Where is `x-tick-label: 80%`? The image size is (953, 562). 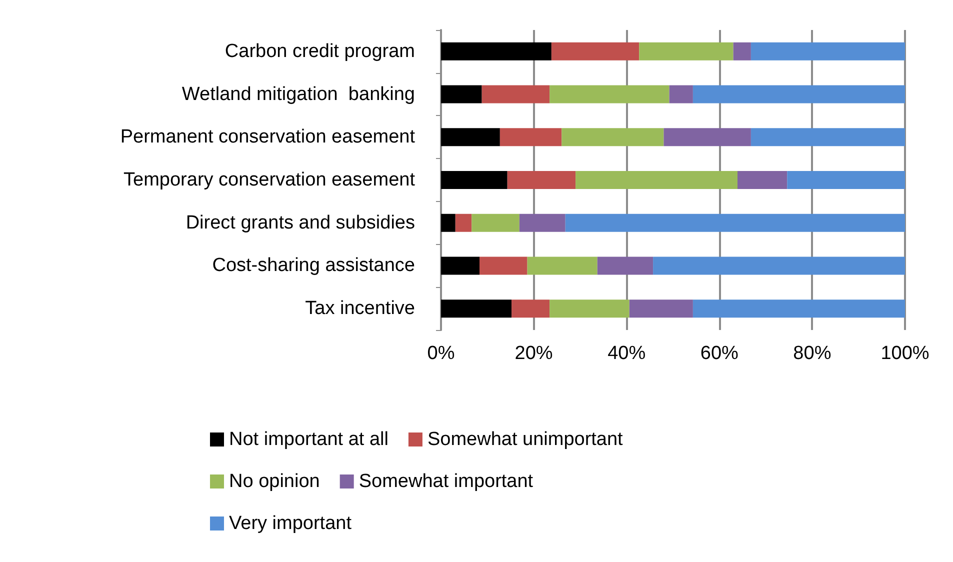 x-tick-label: 80% is located at coordinates (812, 353).